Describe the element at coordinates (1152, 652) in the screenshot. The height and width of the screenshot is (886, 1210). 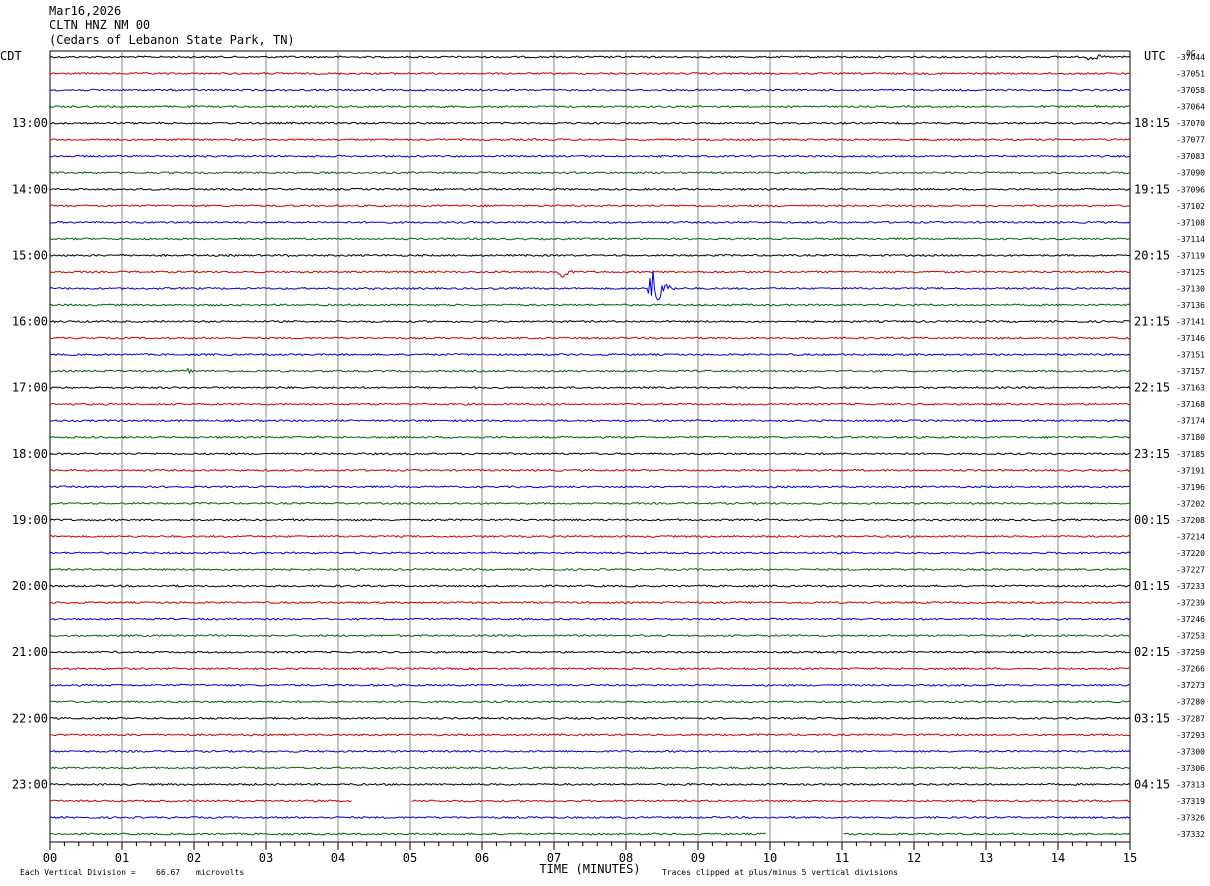
I see `utc-hour-label: 02:15` at that location.